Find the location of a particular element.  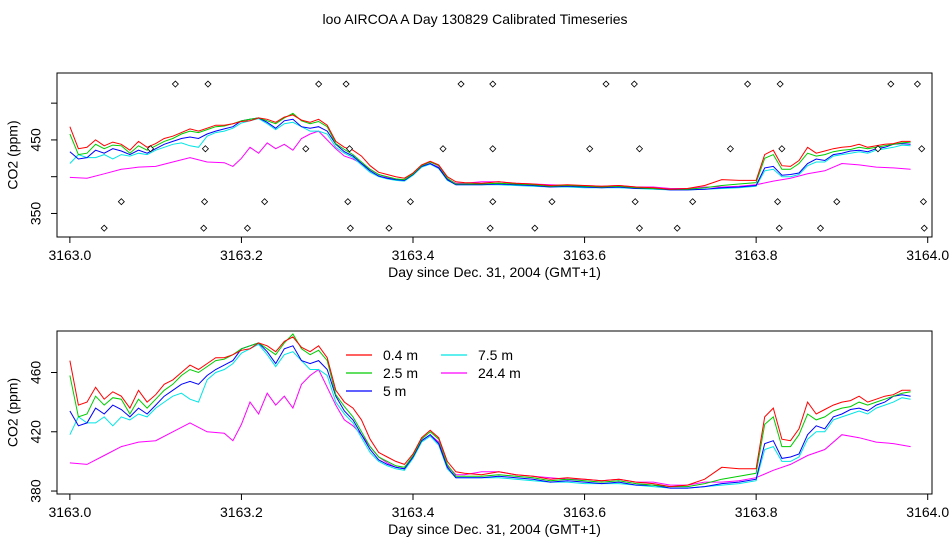

series-line-5m is located at coordinates (490, 154).